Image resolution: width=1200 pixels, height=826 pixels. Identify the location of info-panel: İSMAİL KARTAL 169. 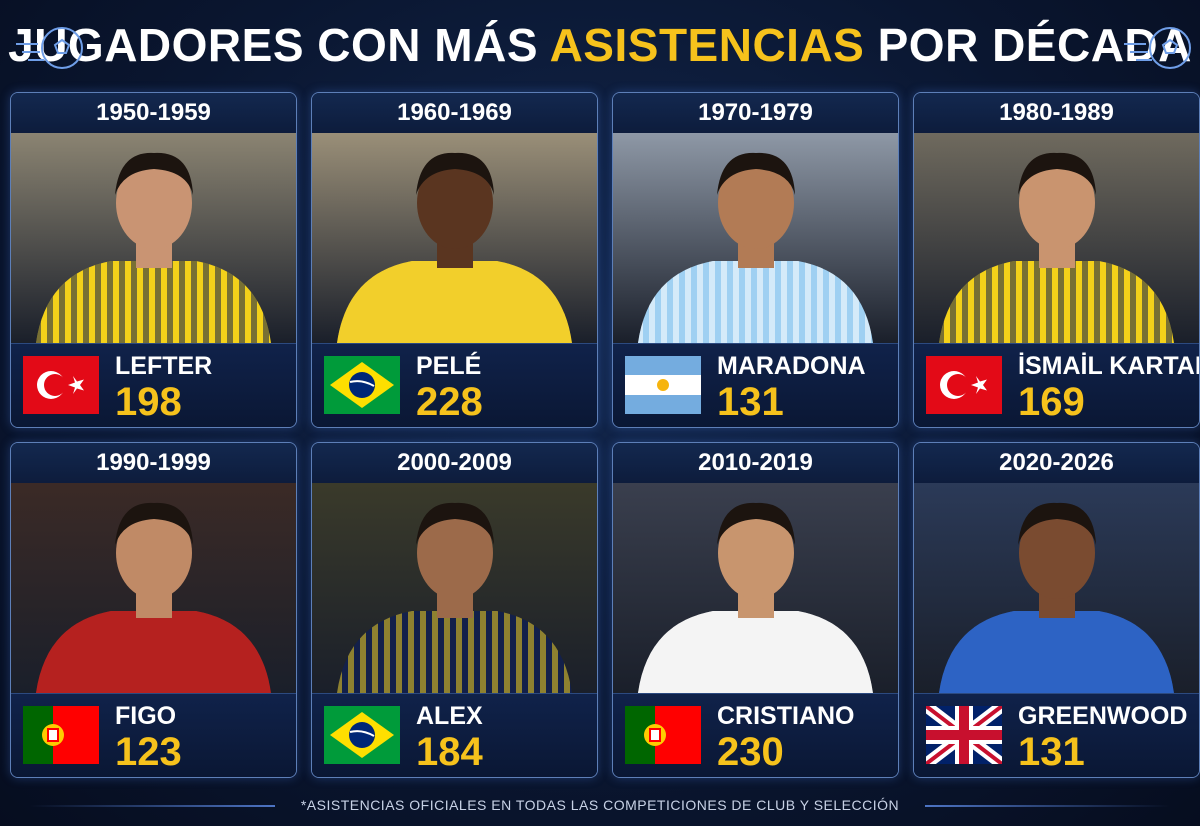
(1057, 385).